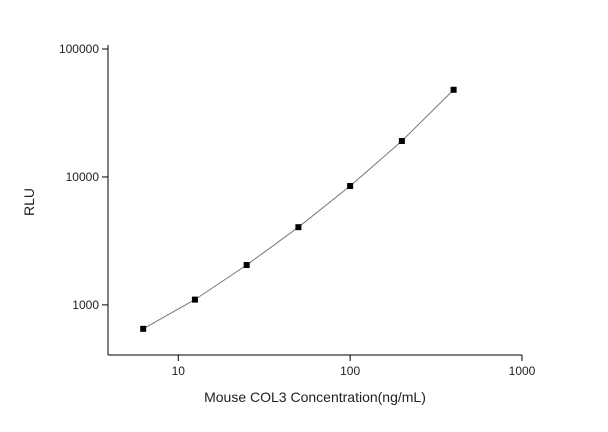  I want to click on y-tick-label: 1000, so click(85, 305).